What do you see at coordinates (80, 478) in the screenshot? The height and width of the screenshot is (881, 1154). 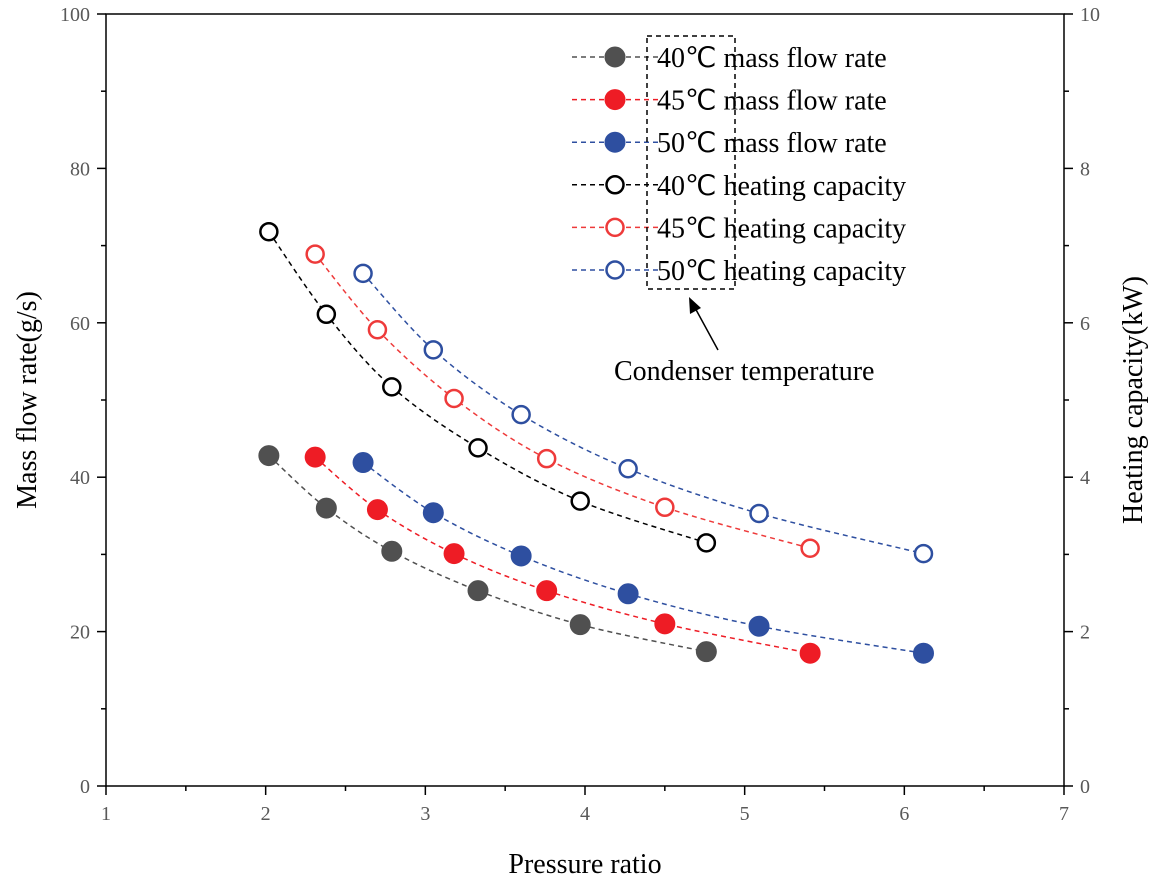 I see `y-tick-label: 40` at bounding box center [80, 478].